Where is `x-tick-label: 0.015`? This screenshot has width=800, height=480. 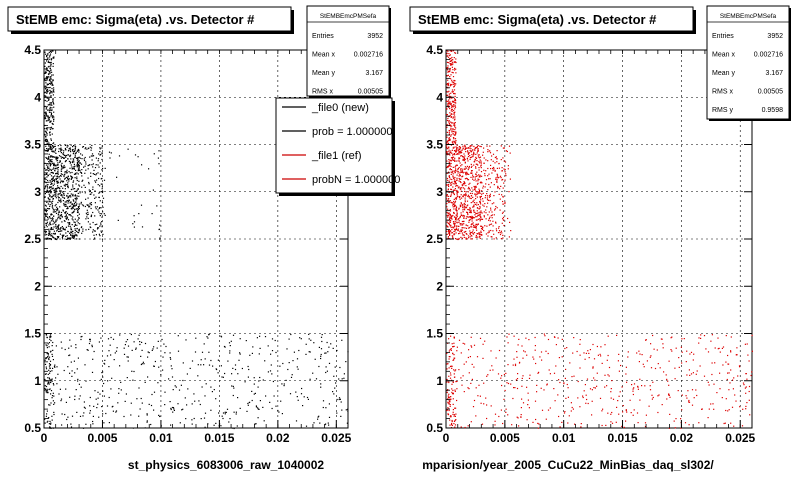 x-tick-label: 0.015 is located at coordinates (219, 438).